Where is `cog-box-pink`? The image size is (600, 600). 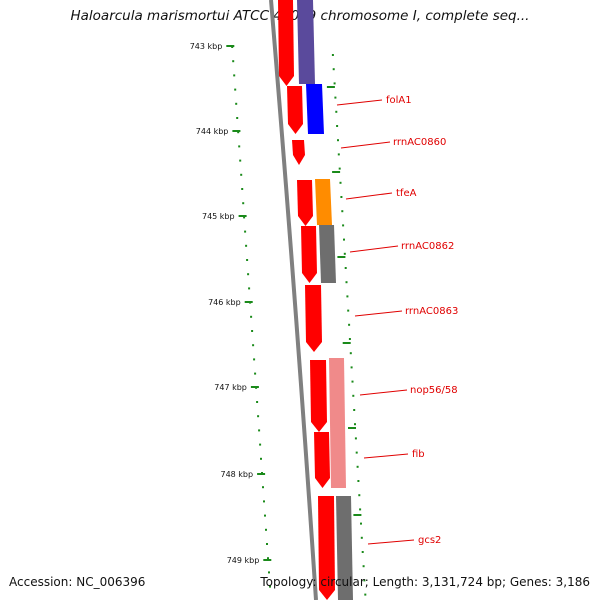
cog-box-pink is located at coordinates (337, 423).